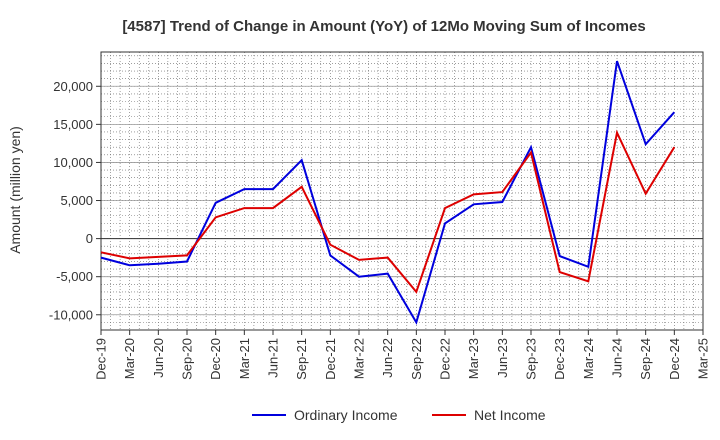 This screenshot has height=440, width=720. Describe the element at coordinates (502, 358) in the screenshot. I see `x-tick-label: Jun-23` at that location.